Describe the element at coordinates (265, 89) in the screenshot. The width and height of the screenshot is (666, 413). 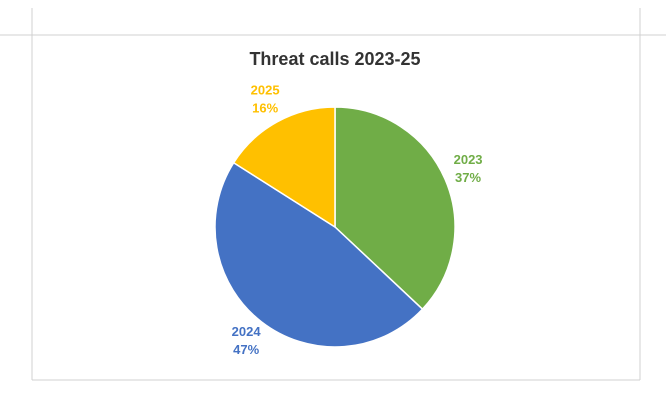
I see `slice-category-label: 2025` at that location.